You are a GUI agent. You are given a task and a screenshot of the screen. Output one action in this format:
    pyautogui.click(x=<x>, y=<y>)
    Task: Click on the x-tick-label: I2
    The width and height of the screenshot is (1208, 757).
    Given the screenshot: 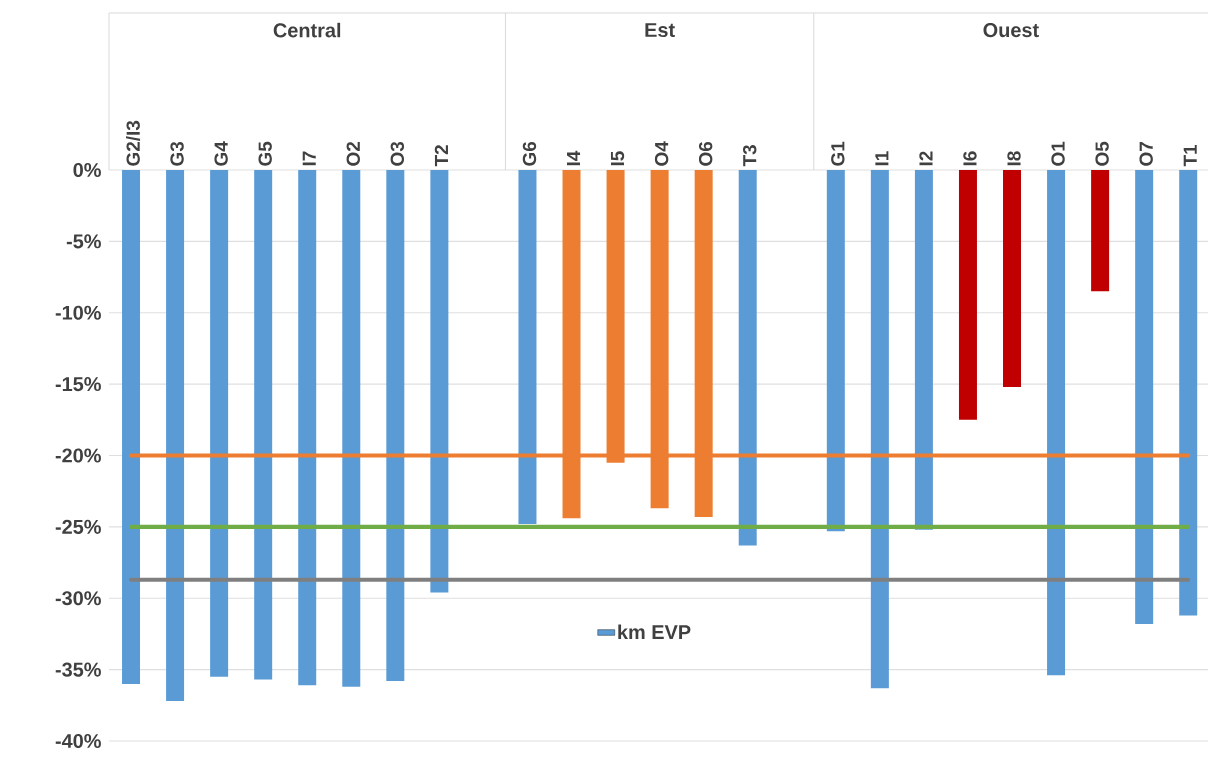 What is the action you would take?
    pyautogui.click(x=926, y=158)
    